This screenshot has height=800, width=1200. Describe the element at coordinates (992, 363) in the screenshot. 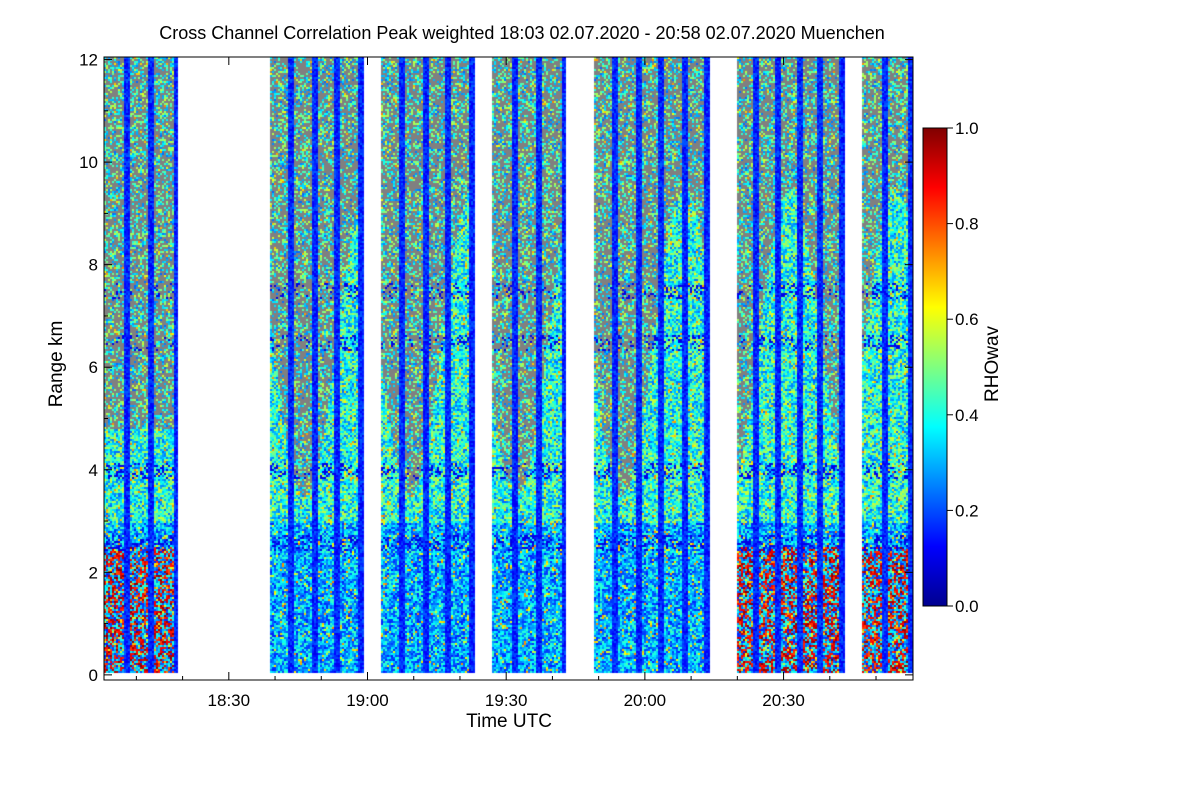

I see `colorbar-label: RHOwav` at that location.